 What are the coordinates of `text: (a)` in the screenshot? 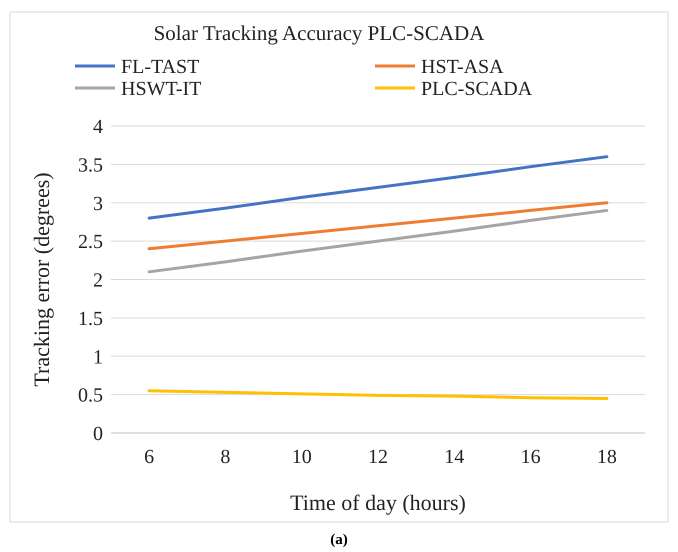 It's located at (339, 540).